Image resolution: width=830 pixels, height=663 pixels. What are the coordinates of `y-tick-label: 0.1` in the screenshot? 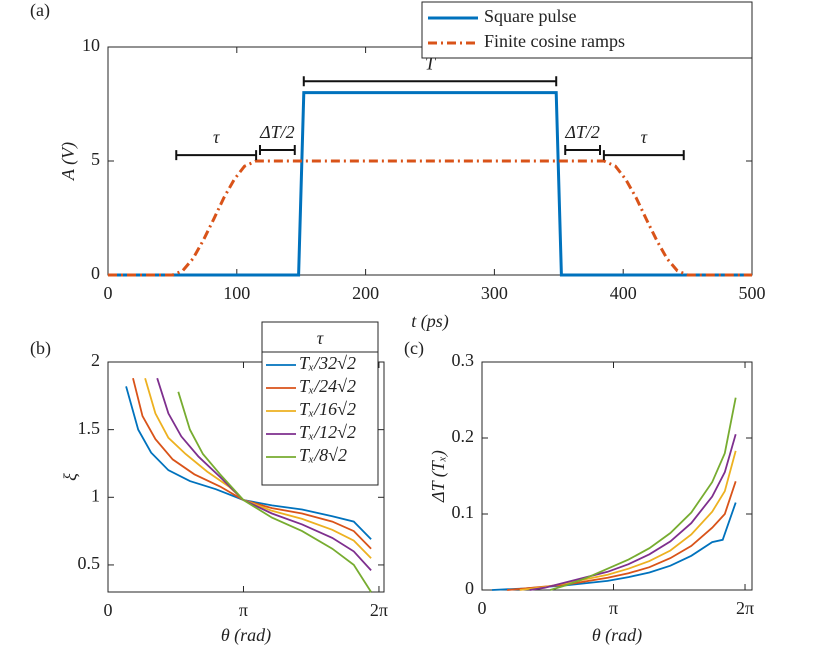 It's located at (463, 512).